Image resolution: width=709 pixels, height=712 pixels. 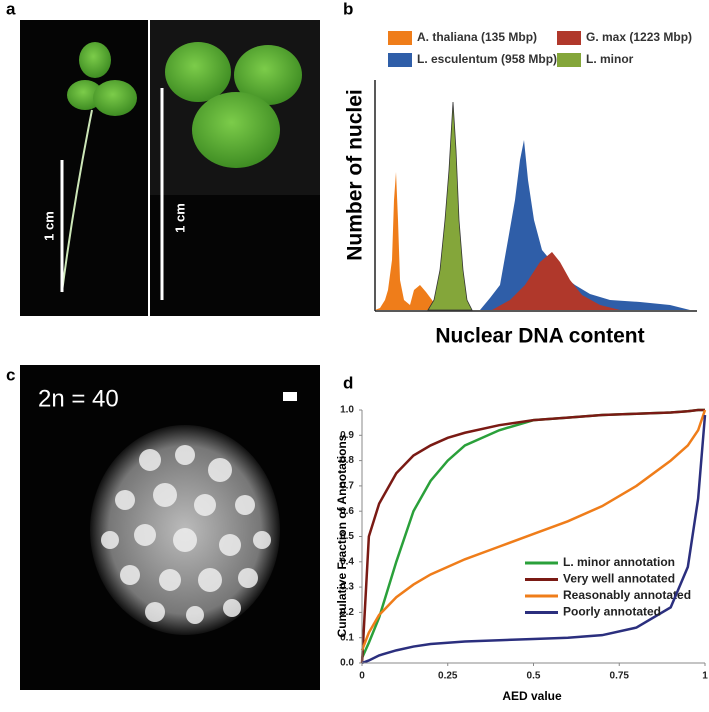 What do you see at coordinates (347, 587) in the screenshot?
I see `y-tick-label: 0.3` at bounding box center [347, 587].